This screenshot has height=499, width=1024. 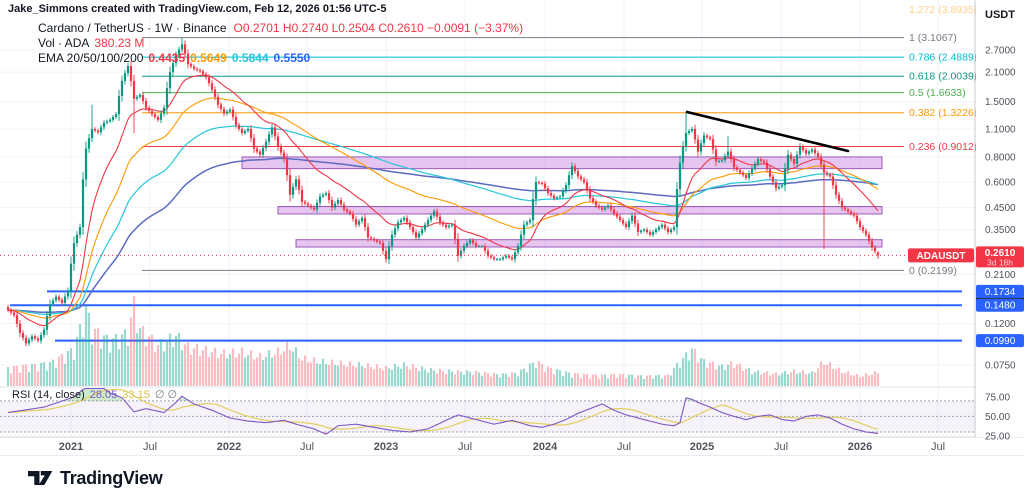 I want to click on symbol-title: Cardano / TetherUS · 1W · Binance, so click(x=132, y=28).